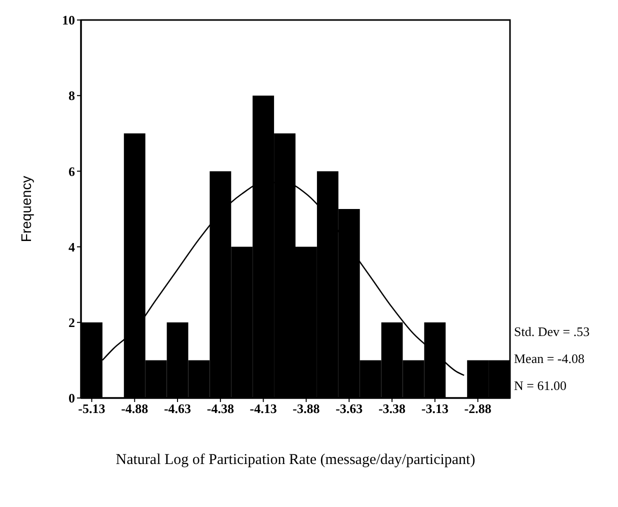  Describe the element at coordinates (540, 385) in the screenshot. I see `text: N = 61.00` at that location.